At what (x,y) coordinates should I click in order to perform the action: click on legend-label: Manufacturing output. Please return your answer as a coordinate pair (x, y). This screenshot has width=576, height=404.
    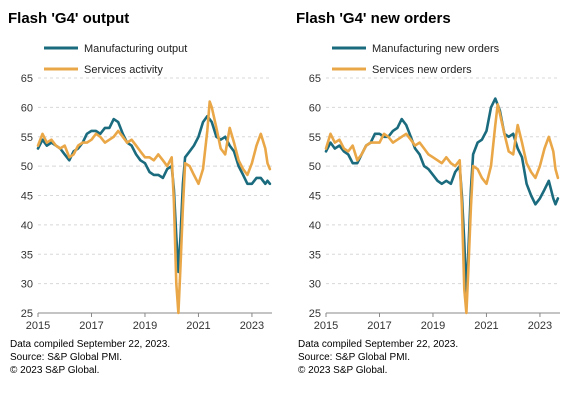
    Looking at the image, I should click on (135, 49).